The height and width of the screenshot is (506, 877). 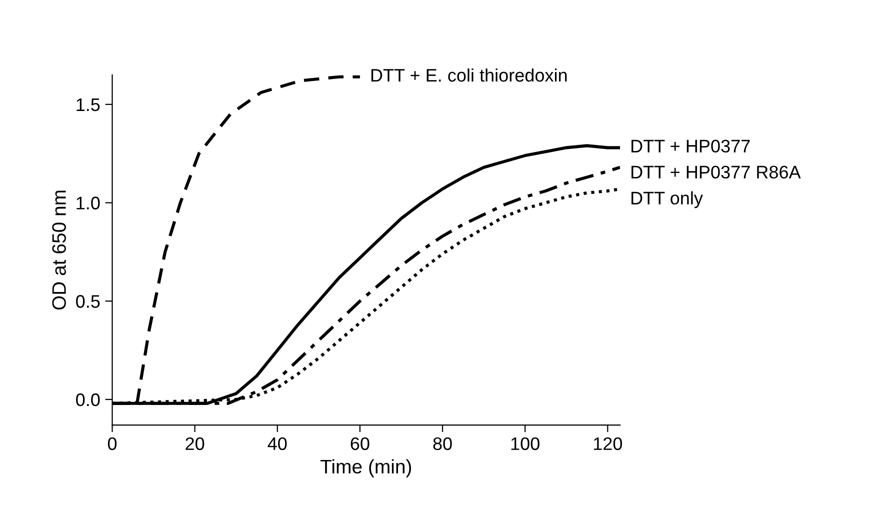 What do you see at coordinates (469, 75) in the screenshot?
I see `series-label: DTT + E. coli thioredoxin` at bounding box center [469, 75].